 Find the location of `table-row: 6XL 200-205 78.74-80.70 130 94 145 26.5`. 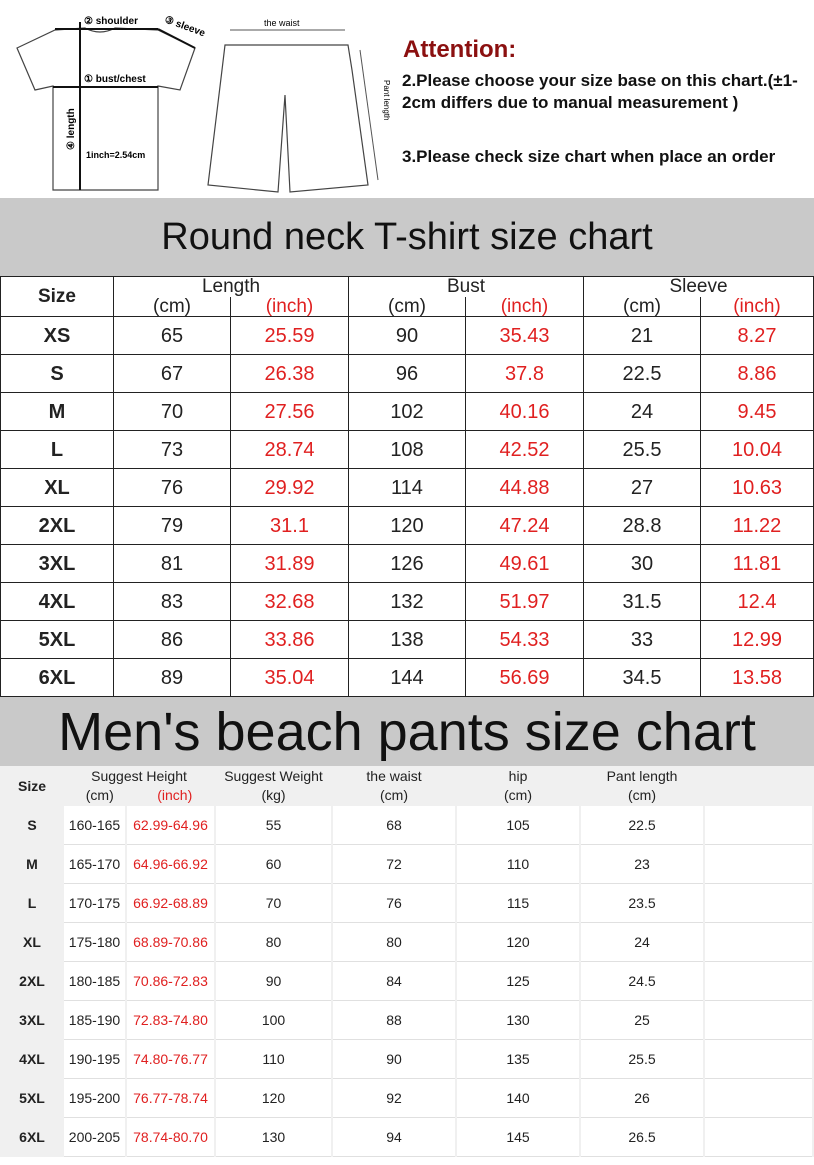

table-row: 6XL 200-205 78.74-80.70 130 94 145 26.5 is located at coordinates (407, 1137).